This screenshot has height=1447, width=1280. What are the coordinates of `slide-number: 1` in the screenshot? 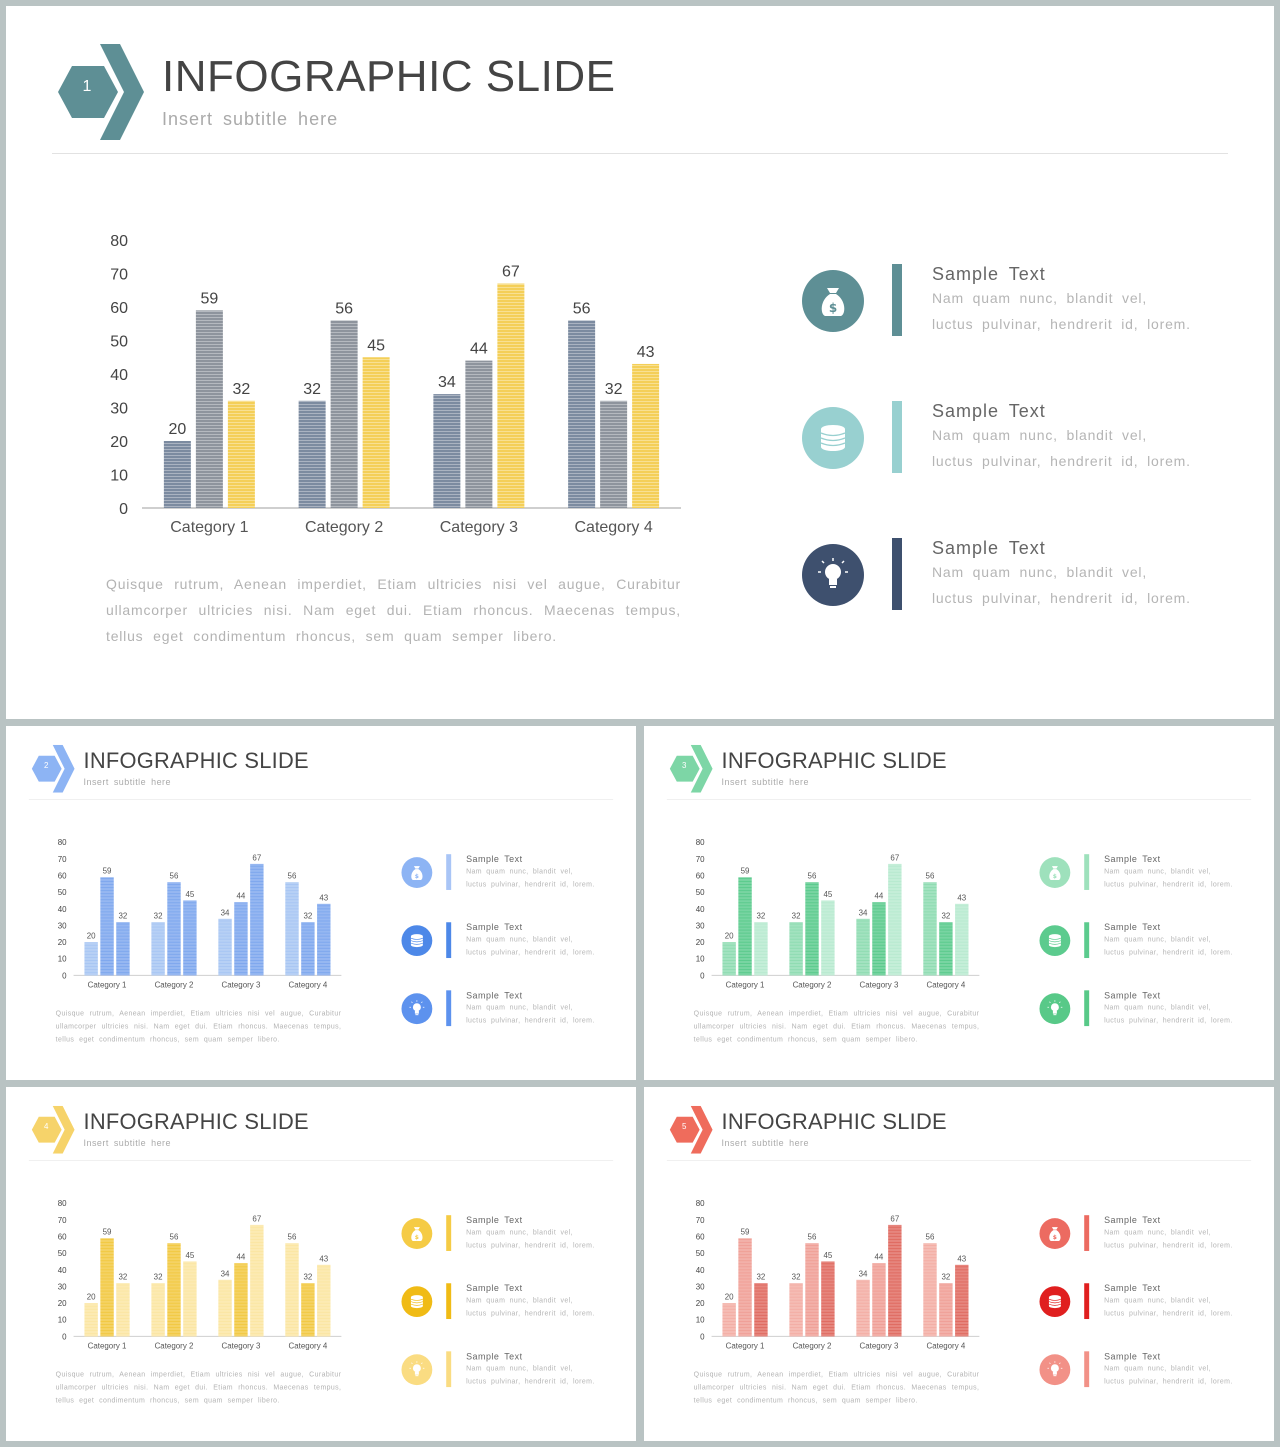 It's located at (87, 86).